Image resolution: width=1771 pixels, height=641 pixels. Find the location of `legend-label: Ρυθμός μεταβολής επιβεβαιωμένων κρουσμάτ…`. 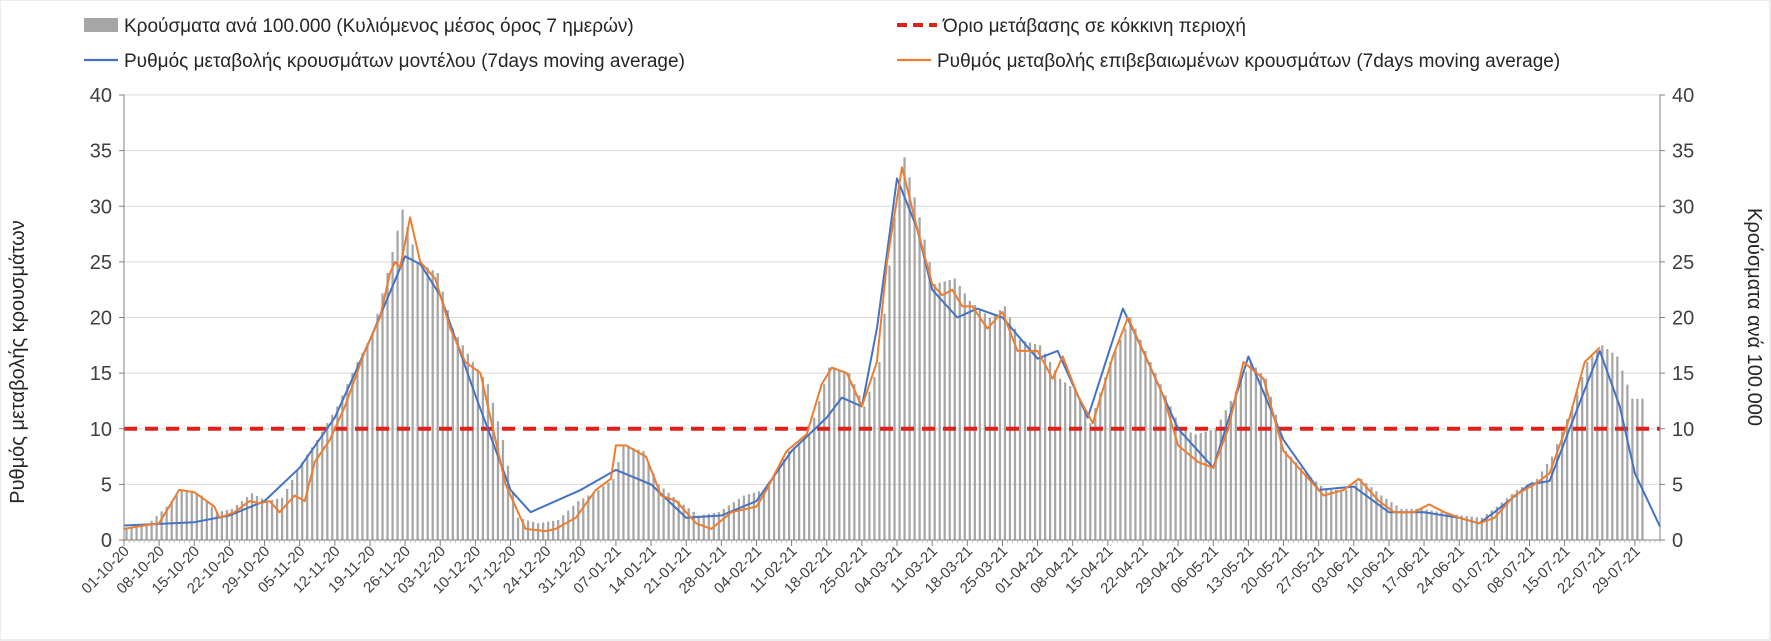

legend-label: Ρυθμός μεταβολής επιβεβαιωμένων κρουσμάτ… is located at coordinates (1248, 61).